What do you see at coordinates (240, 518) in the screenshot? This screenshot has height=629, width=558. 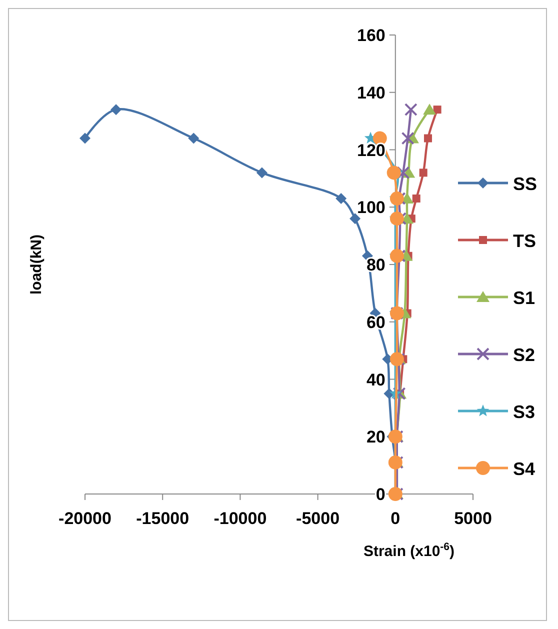 I see `x-tick-label: -10000` at bounding box center [240, 518].